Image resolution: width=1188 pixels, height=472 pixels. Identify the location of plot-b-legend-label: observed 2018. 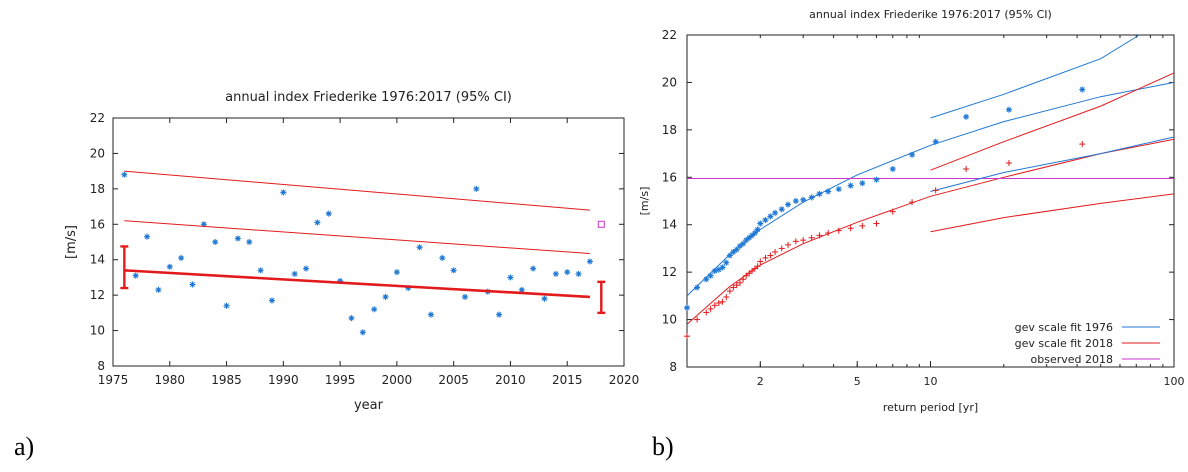
(1072, 359).